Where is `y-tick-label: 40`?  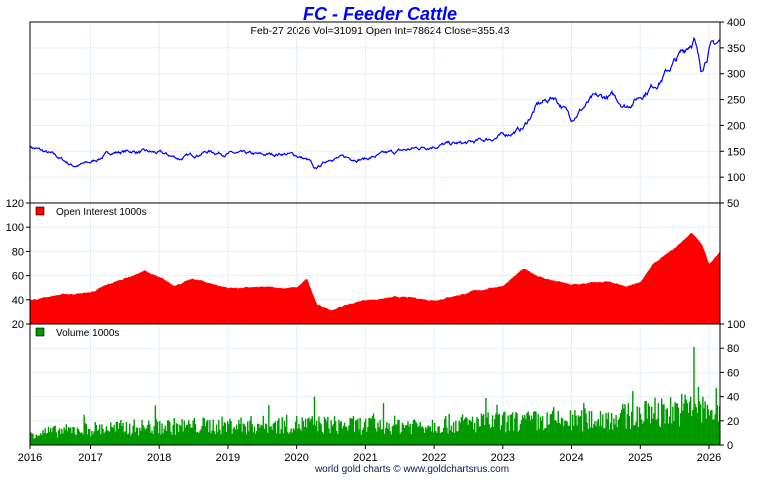 y-tick-label: 40 is located at coordinates (733, 398).